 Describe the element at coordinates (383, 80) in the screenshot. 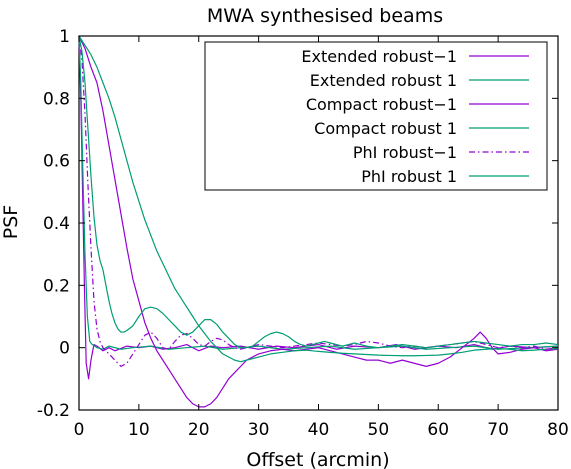

I see `legend-label-1: Extended robust 1` at that location.